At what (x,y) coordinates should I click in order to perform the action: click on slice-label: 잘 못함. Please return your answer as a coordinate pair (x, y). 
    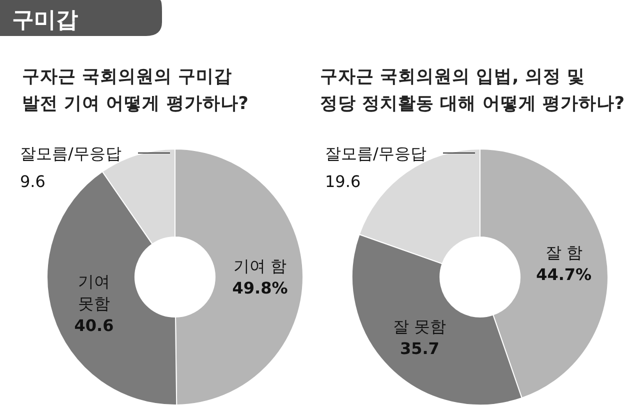
    Looking at the image, I should click on (419, 326).